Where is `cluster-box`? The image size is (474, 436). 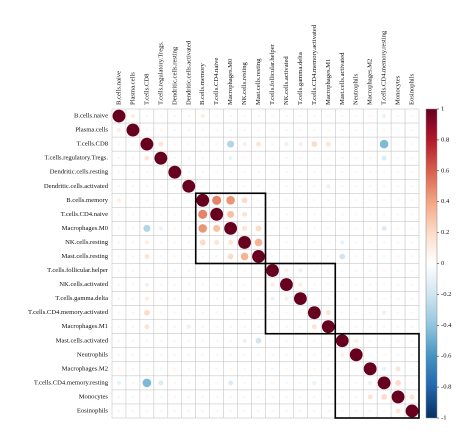
cluster-box is located at coordinates (230, 228).